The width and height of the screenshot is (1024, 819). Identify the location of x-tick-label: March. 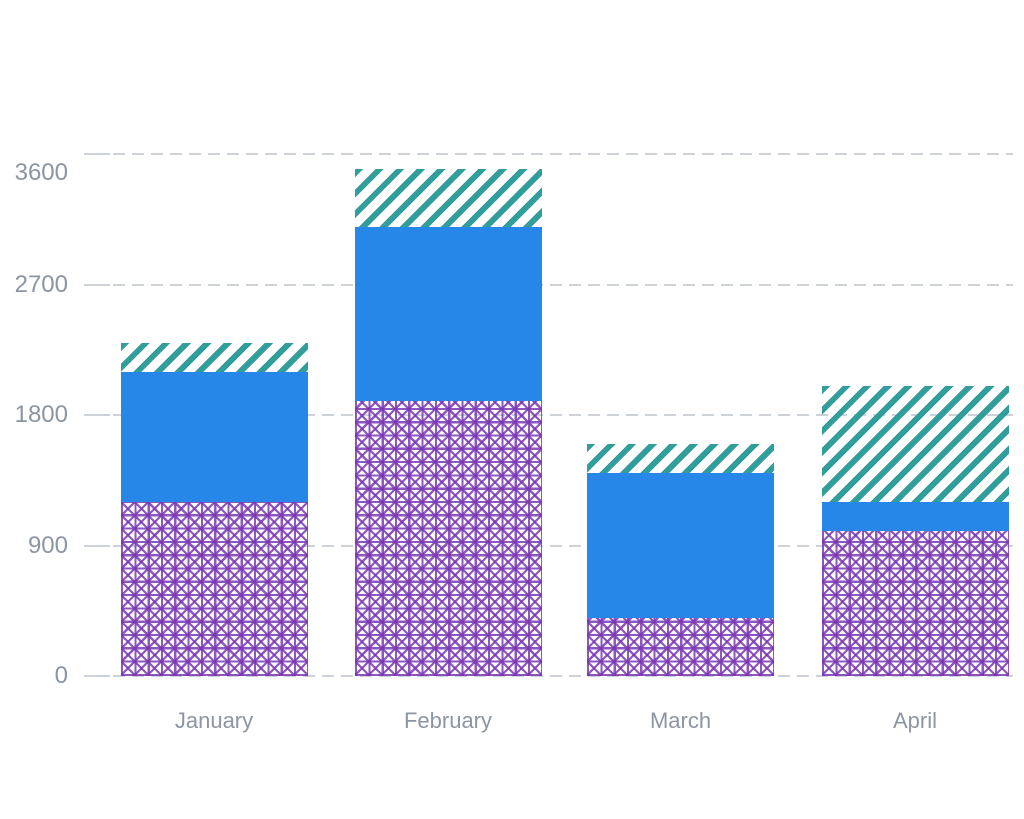
(680, 720).